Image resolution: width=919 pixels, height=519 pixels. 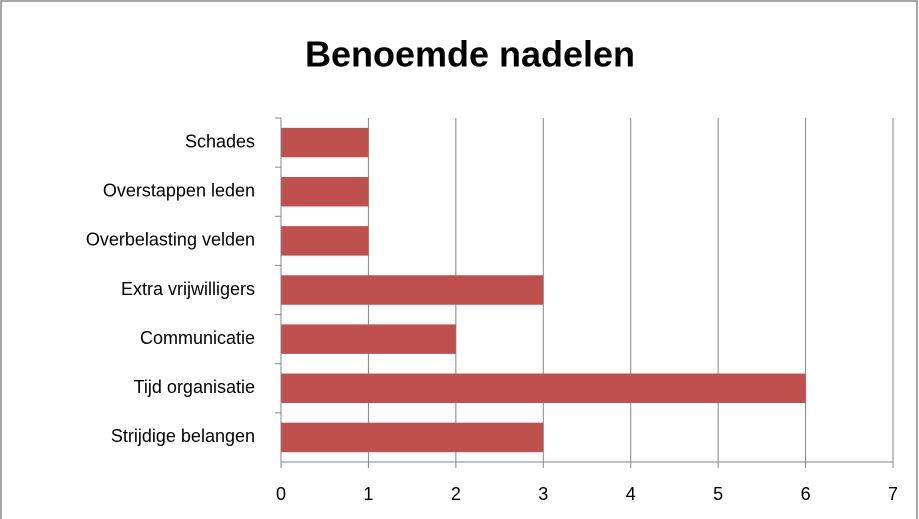 What do you see at coordinates (183, 436) in the screenshot?
I see `y-tick-label: Strijdige belangen` at bounding box center [183, 436].